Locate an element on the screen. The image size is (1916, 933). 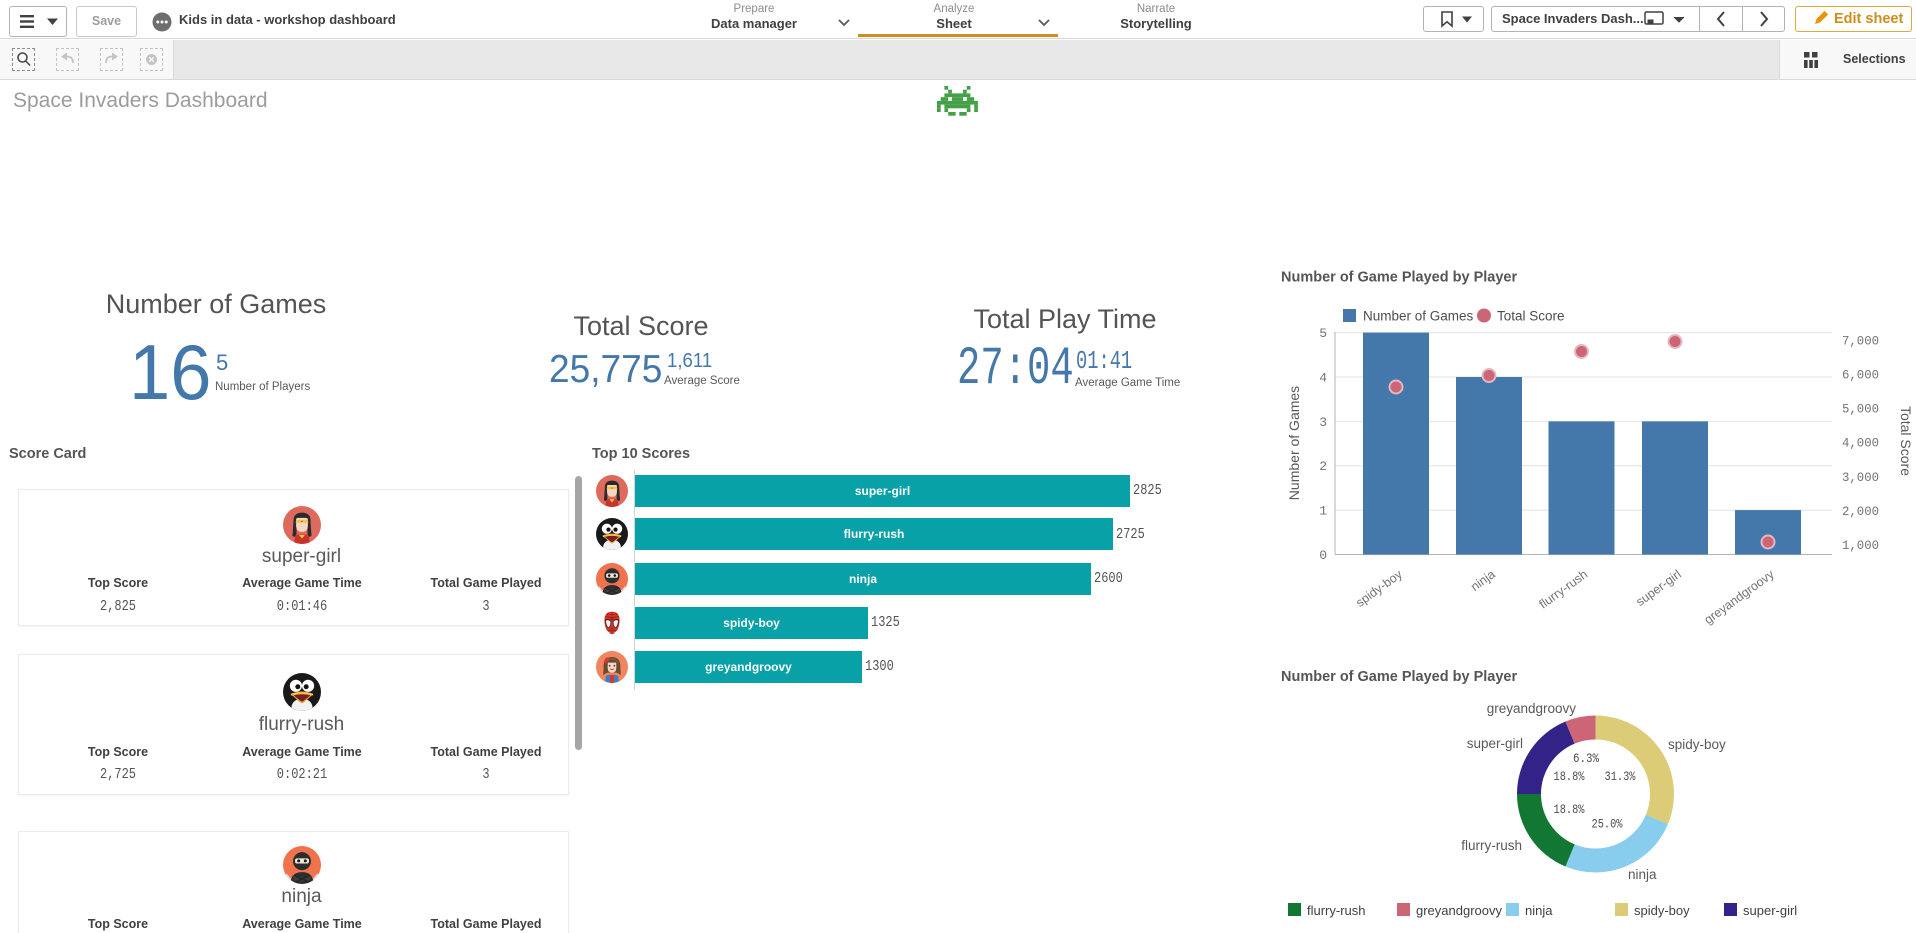
svg-text: 2 is located at coordinates (1323, 466).